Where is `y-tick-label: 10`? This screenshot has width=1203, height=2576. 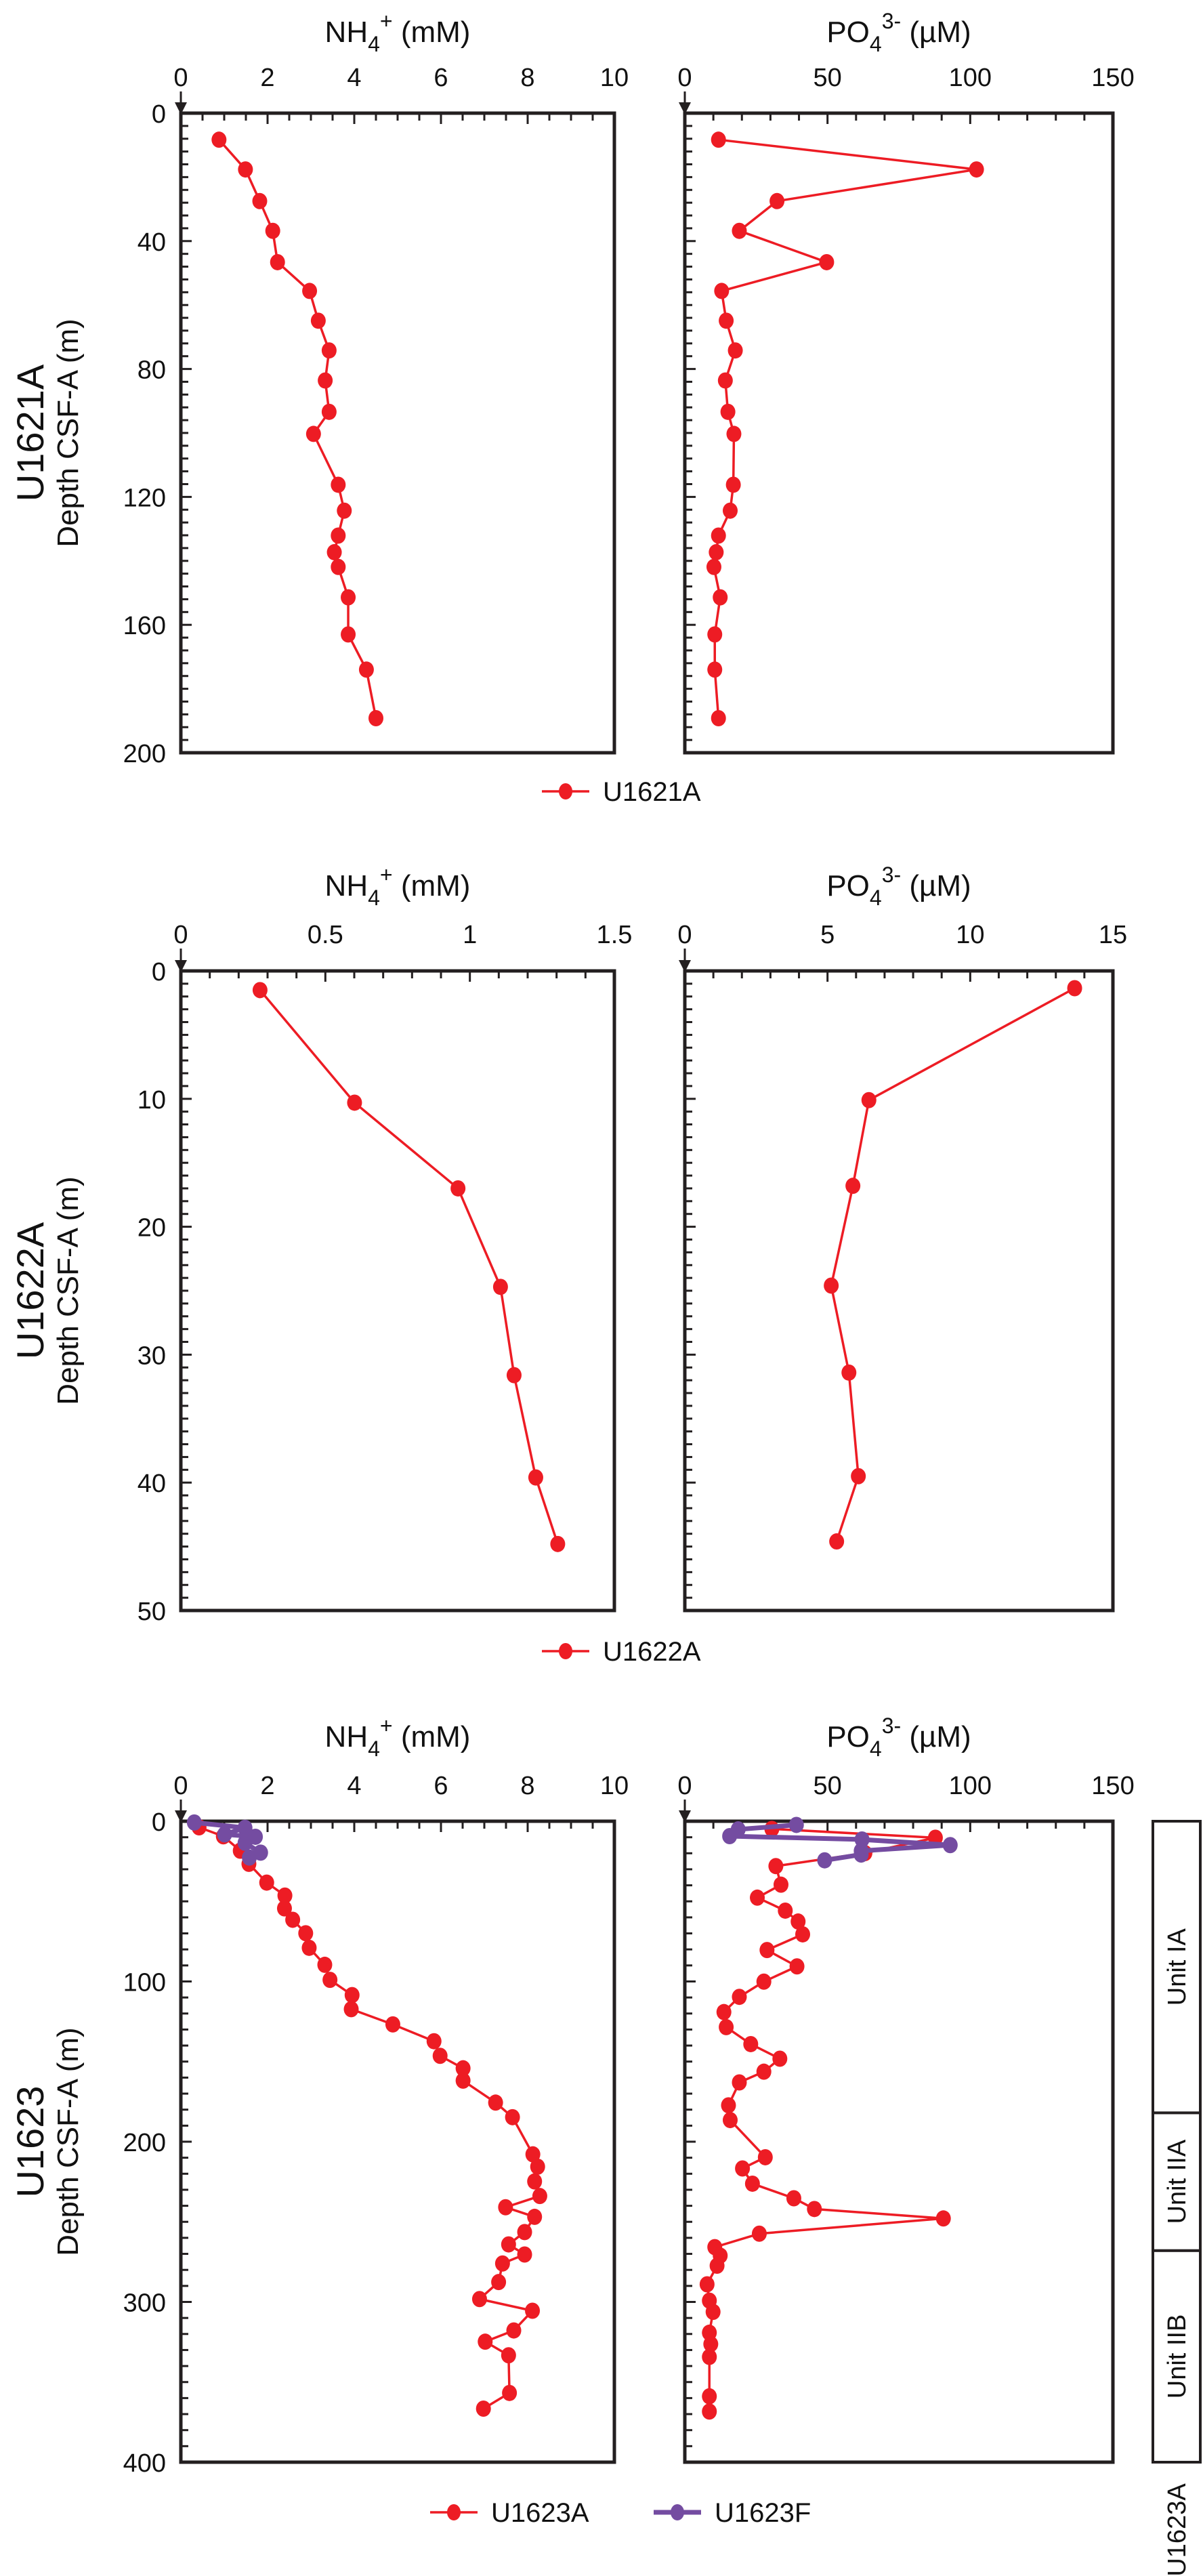 y-tick-label: 10 is located at coordinates (152, 1100).